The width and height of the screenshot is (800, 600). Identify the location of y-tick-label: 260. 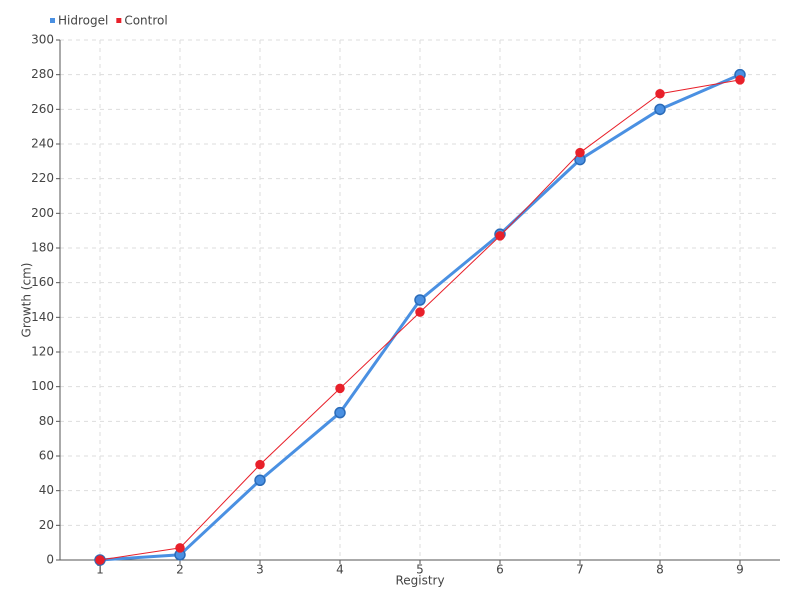
(42, 109).